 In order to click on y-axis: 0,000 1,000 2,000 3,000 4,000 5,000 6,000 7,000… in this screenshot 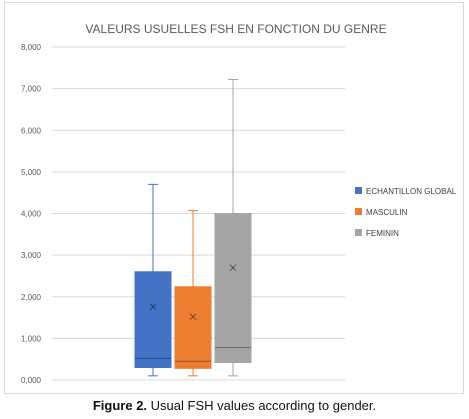, I will do `click(31, 214)`.